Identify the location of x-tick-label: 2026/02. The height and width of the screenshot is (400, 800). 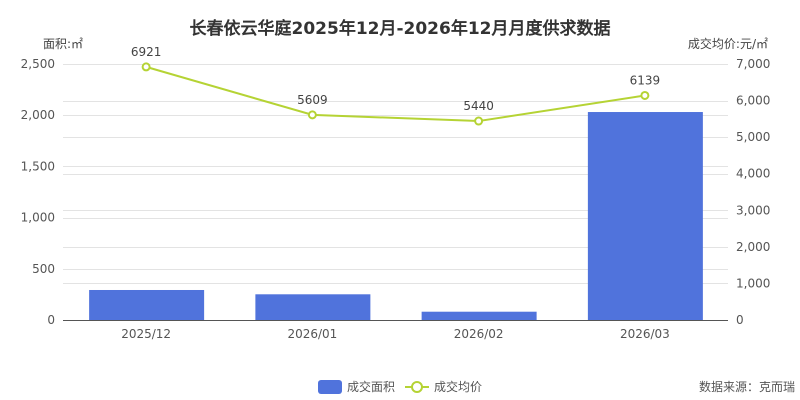
(479, 334).